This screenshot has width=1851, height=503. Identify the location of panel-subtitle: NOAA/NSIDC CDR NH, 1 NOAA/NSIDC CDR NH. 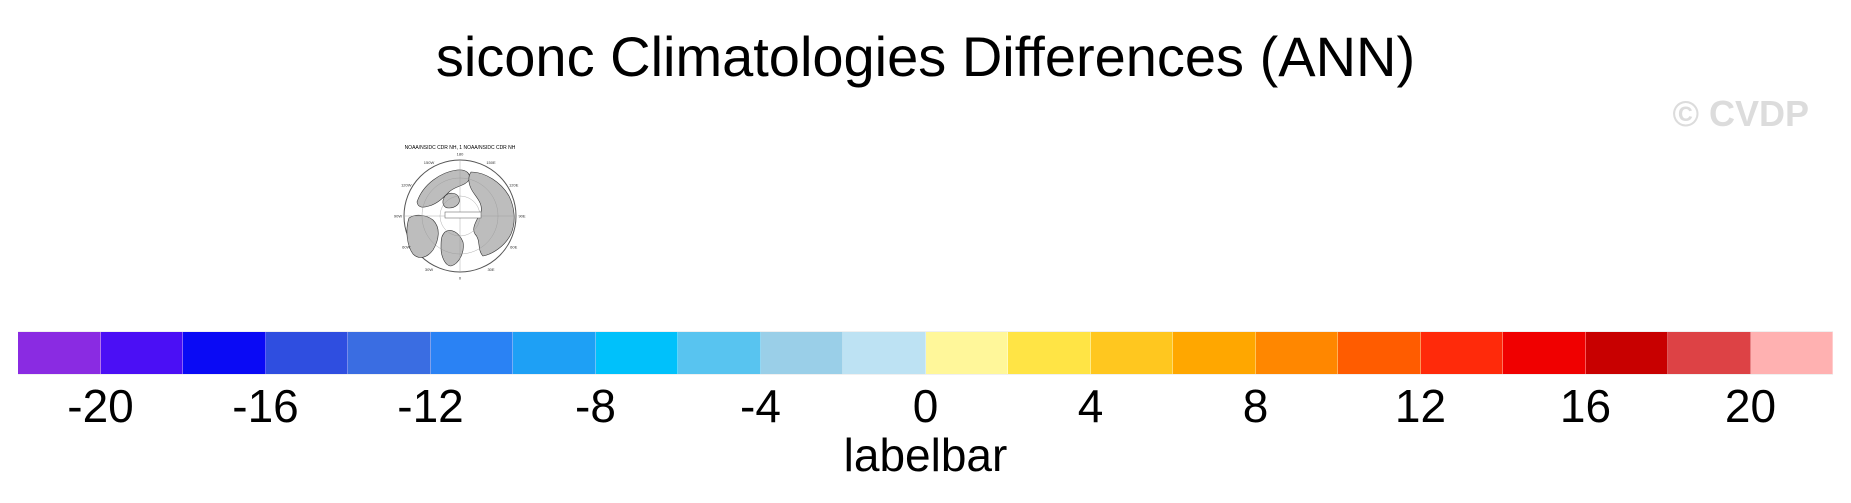
(460, 148).